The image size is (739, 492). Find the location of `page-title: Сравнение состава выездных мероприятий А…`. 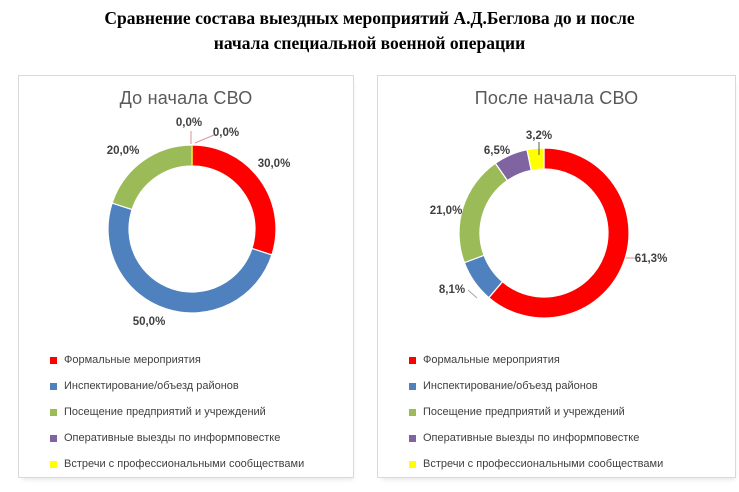

page-title: Сравнение состава выездных мероприятий А… is located at coordinates (369, 31).